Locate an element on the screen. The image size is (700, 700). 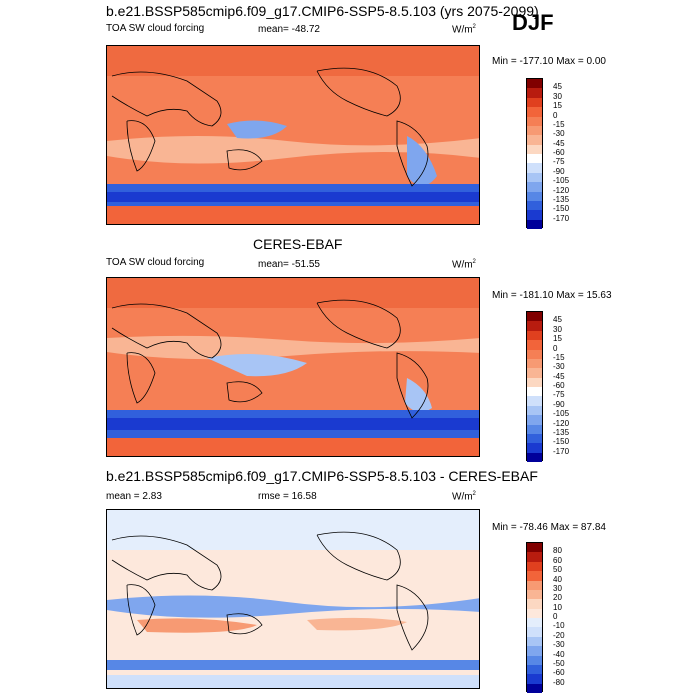
panel1-minmax: Min = -177.10 Max = 0.00 is located at coordinates (549, 61).